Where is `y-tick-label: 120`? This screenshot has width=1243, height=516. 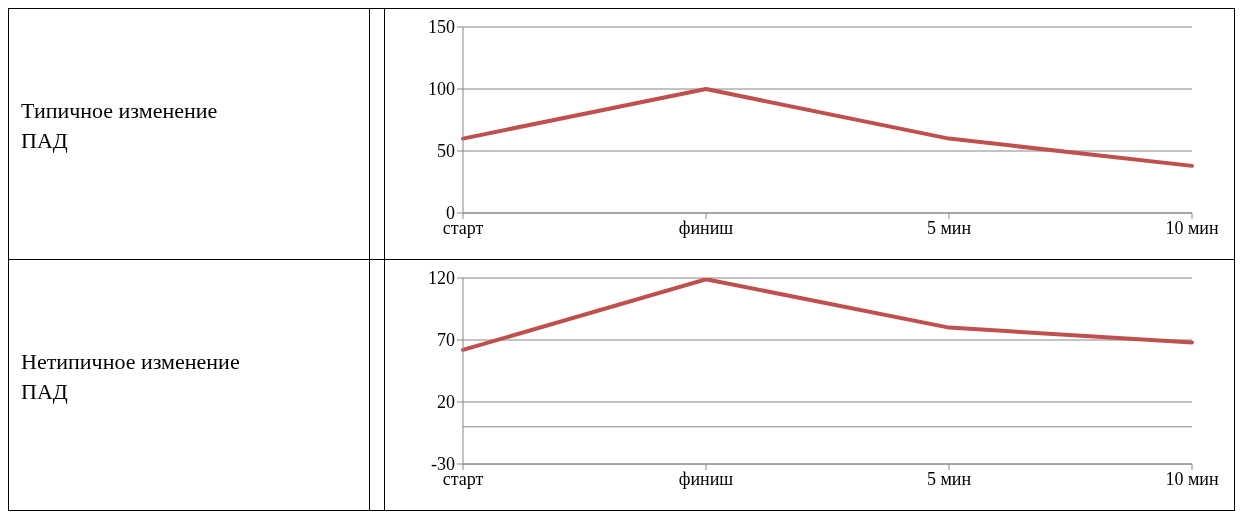 y-tick-label: 120 is located at coordinates (441, 278).